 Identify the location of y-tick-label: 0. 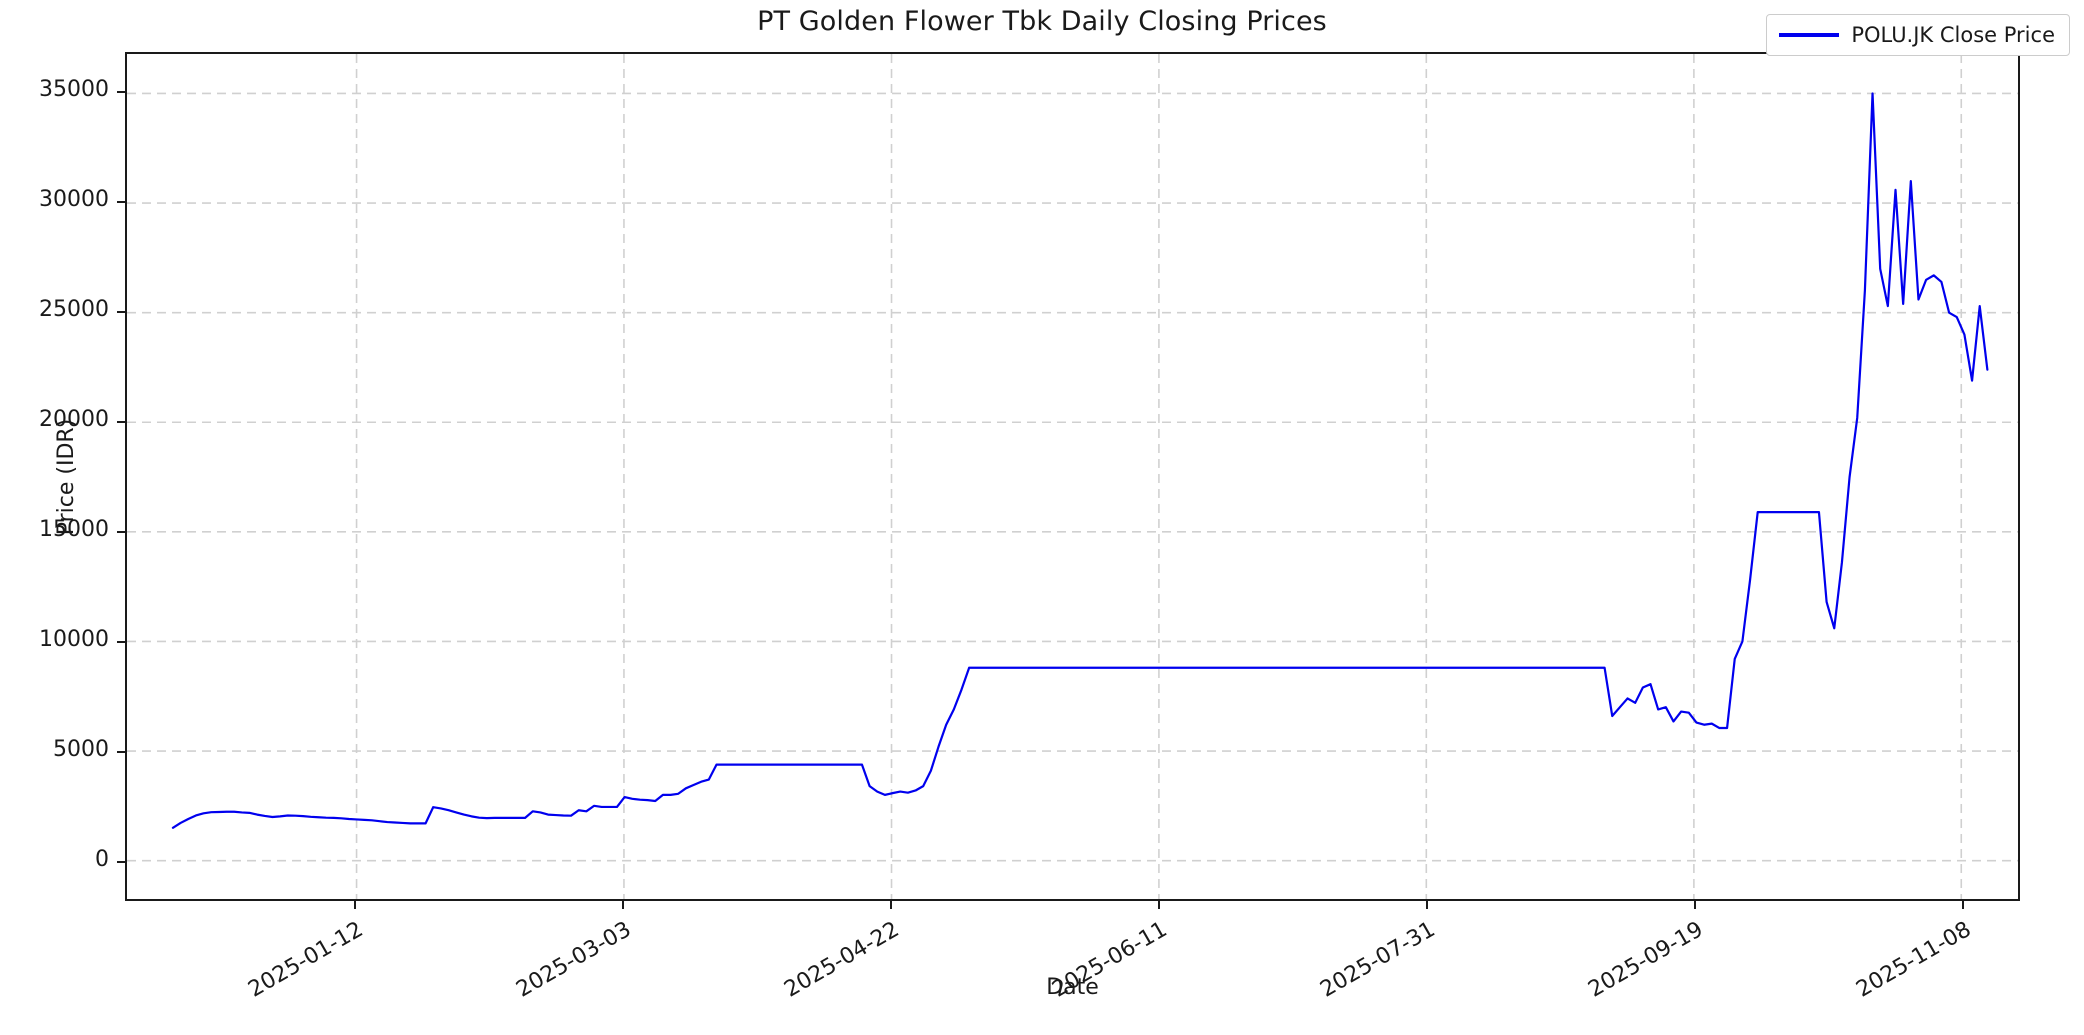
(102, 860).